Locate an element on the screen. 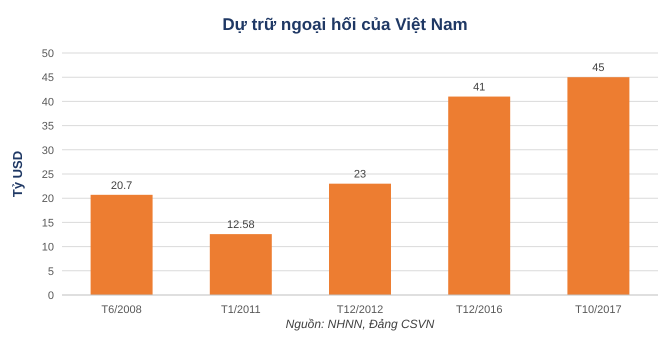 This screenshot has height=350, width=670. y-tick-label: 30 is located at coordinates (48, 150).